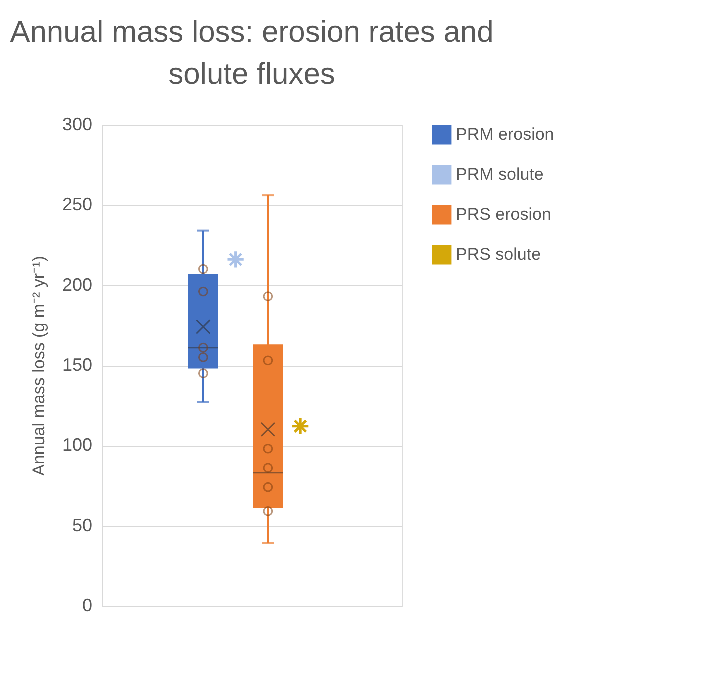 This screenshot has width=702, height=683. What do you see at coordinates (77, 204) in the screenshot?
I see `y-tick-label: 250` at bounding box center [77, 204].